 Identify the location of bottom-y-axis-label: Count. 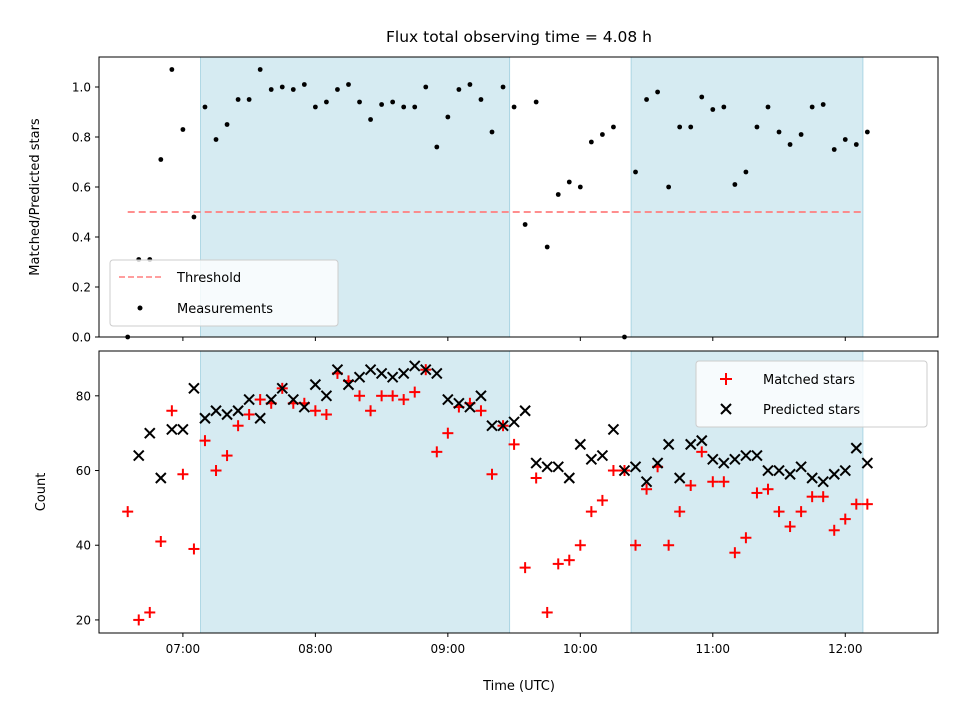
(41, 492).